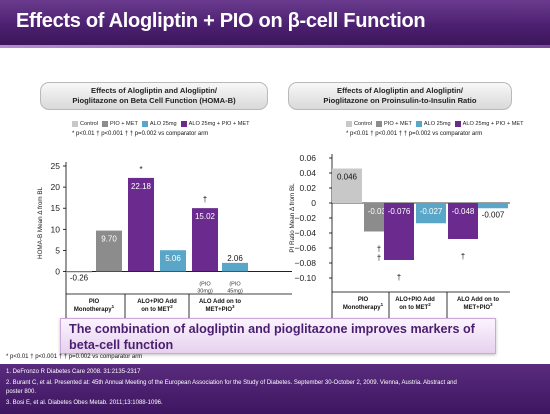  What do you see at coordinates (57, 250) in the screenshot?
I see `y-tick-label: 5` at bounding box center [57, 250].